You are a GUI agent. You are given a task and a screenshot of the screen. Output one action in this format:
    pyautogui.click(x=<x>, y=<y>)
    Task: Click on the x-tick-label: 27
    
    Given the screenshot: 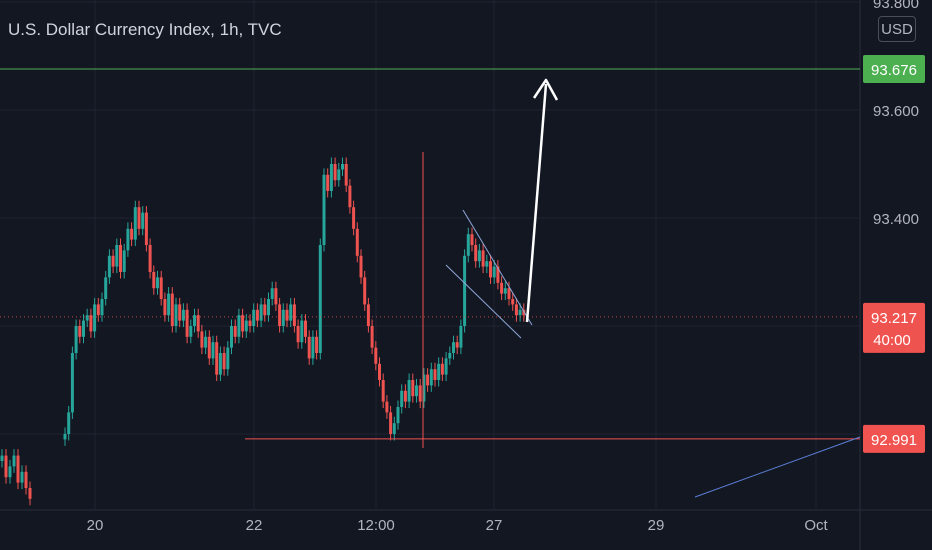 What is the action you would take?
    pyautogui.click(x=494, y=525)
    